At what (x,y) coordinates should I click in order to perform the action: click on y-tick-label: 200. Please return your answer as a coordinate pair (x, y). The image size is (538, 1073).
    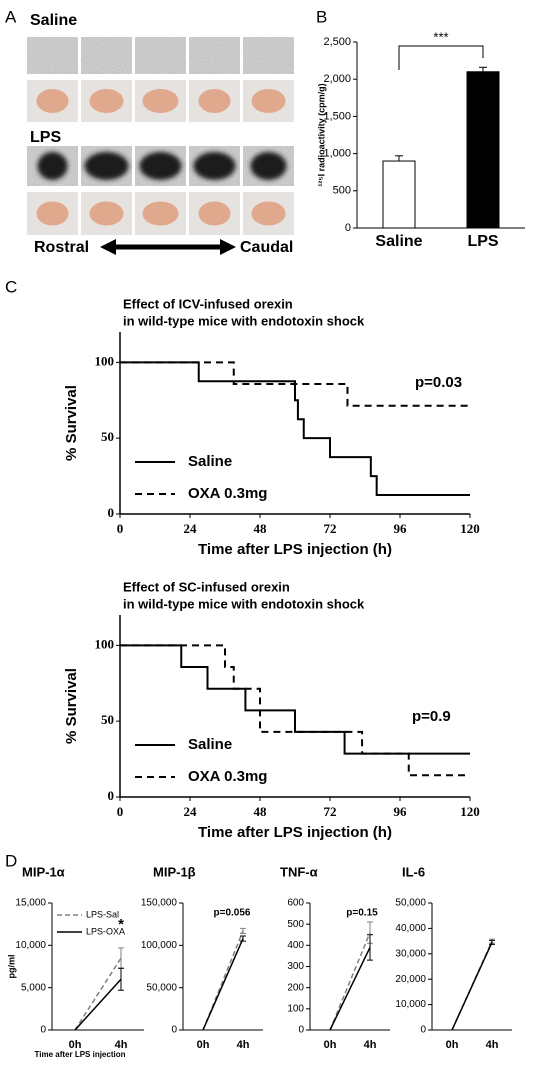
    Looking at the image, I should click on (295, 987).